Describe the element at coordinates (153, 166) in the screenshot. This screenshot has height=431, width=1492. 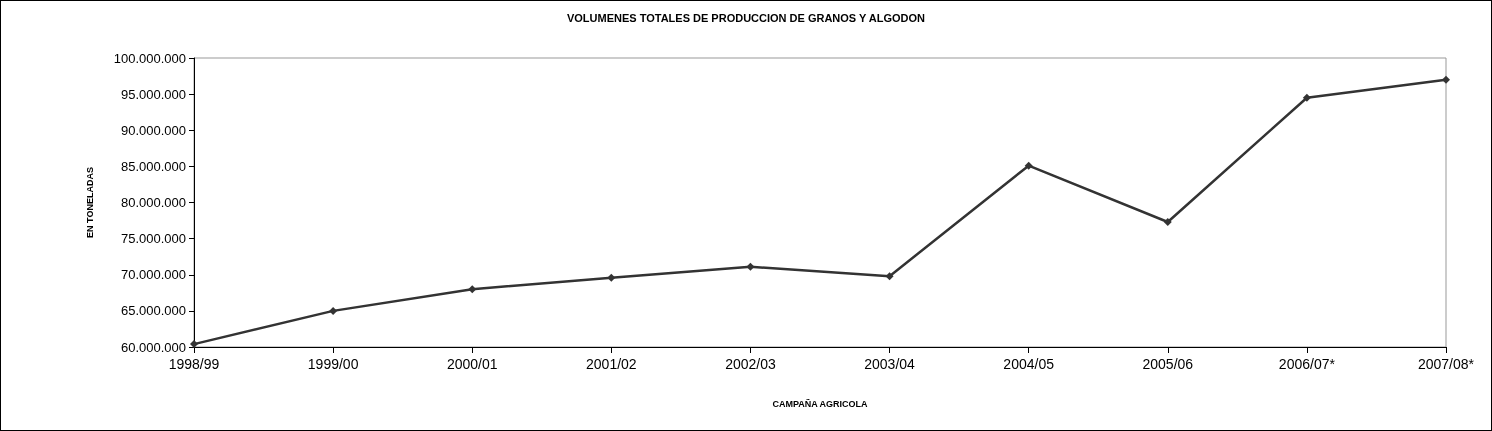
I see `y-tick-label: 85.000.000` at that location.